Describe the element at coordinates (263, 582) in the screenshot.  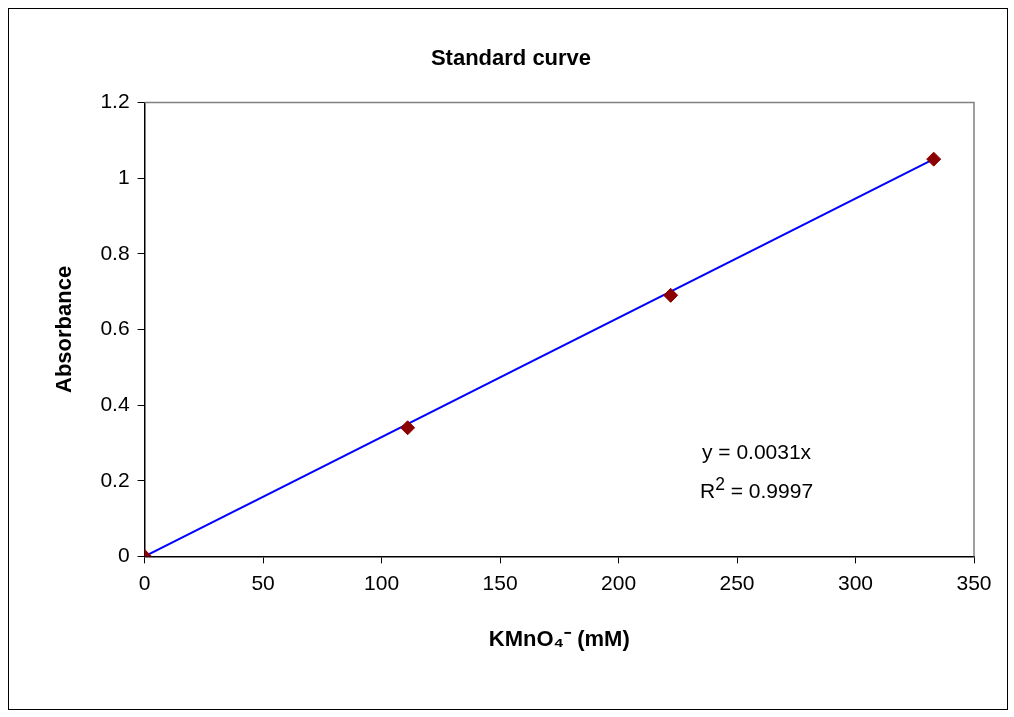
I see `x-tick-label: 50` at that location.